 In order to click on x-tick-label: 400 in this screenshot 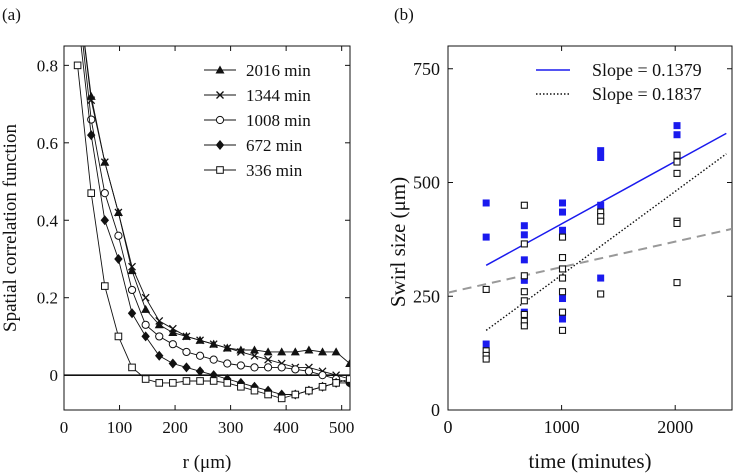, I will do `click(286, 427)`.